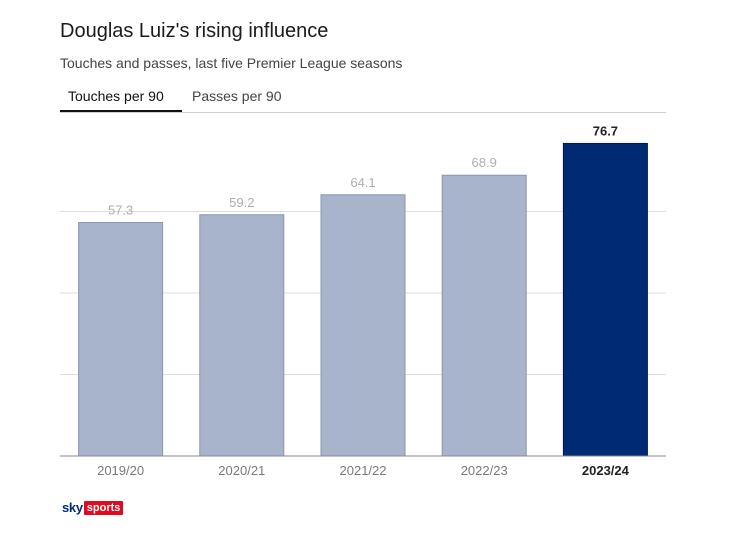 Image resolution: width=730 pixels, height=539 pixels. What do you see at coordinates (72, 507) in the screenshot?
I see `logo-sky-text: sky` at bounding box center [72, 507].